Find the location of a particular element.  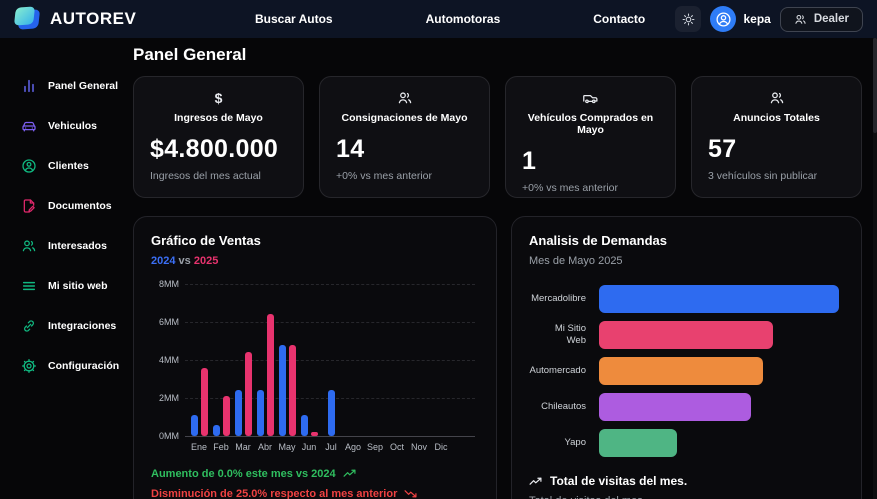

demand-label: Chileautos is located at coordinates (563, 407).